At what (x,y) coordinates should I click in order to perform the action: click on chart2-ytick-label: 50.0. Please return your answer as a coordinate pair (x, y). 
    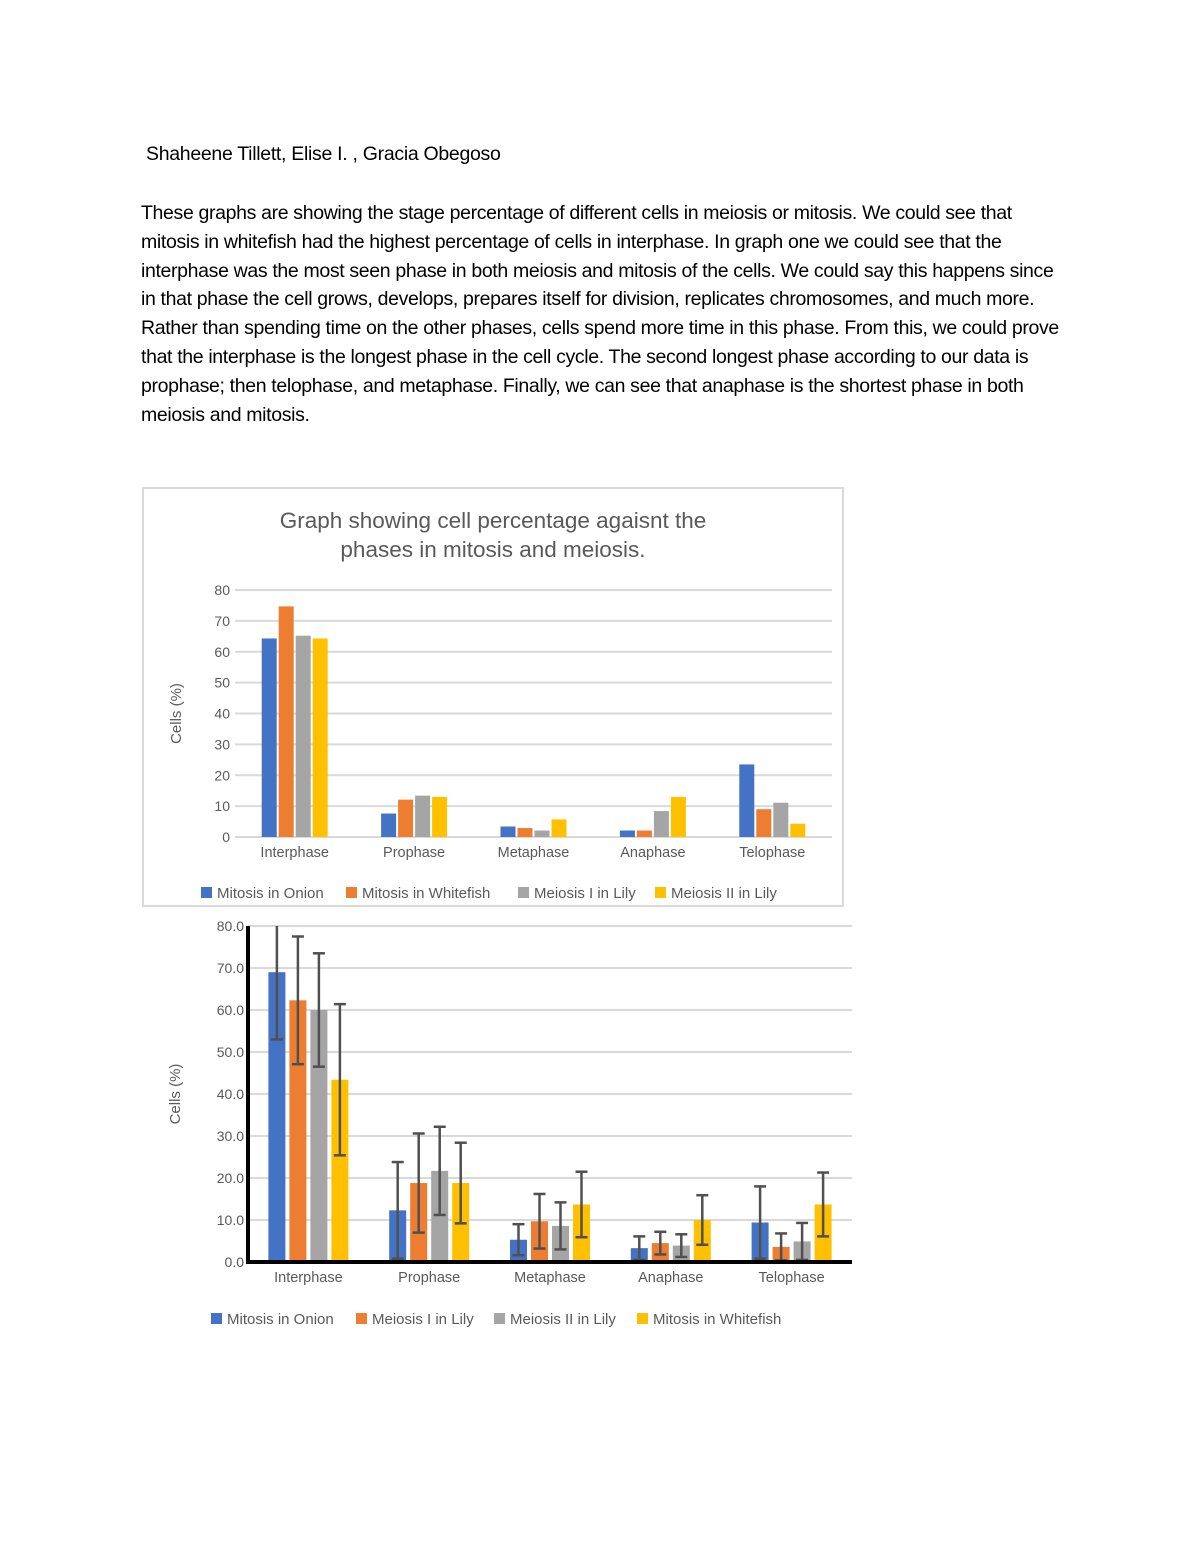
    Looking at the image, I should click on (230, 1052).